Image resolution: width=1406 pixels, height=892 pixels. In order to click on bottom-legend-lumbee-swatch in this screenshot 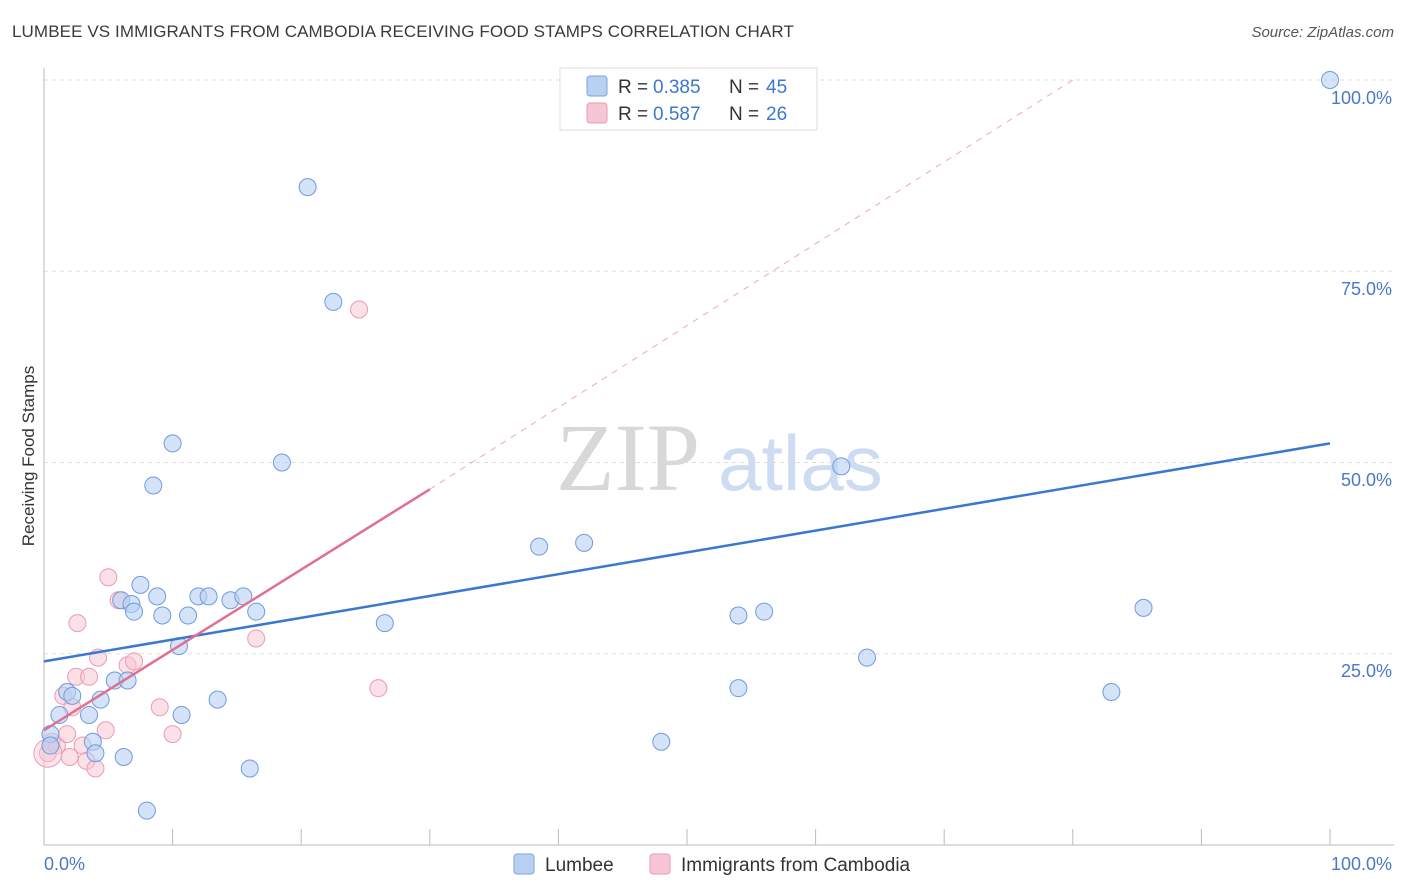, I will do `click(524, 864)`.